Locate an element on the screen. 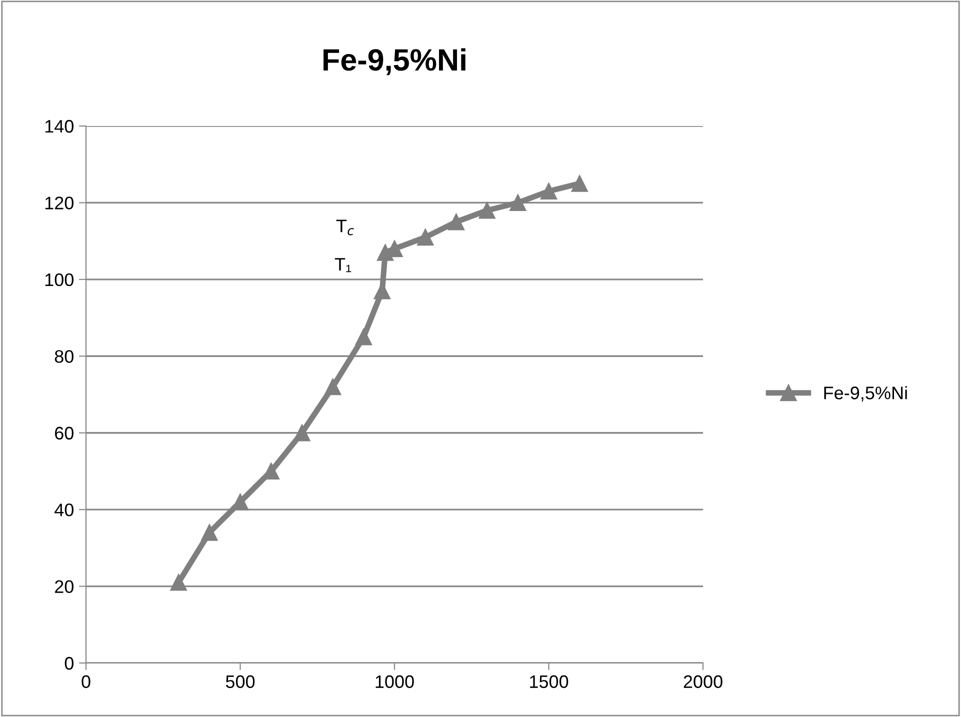 The image size is (961, 717). chart-title: Fe-9,5%Ni is located at coordinates (395, 62).